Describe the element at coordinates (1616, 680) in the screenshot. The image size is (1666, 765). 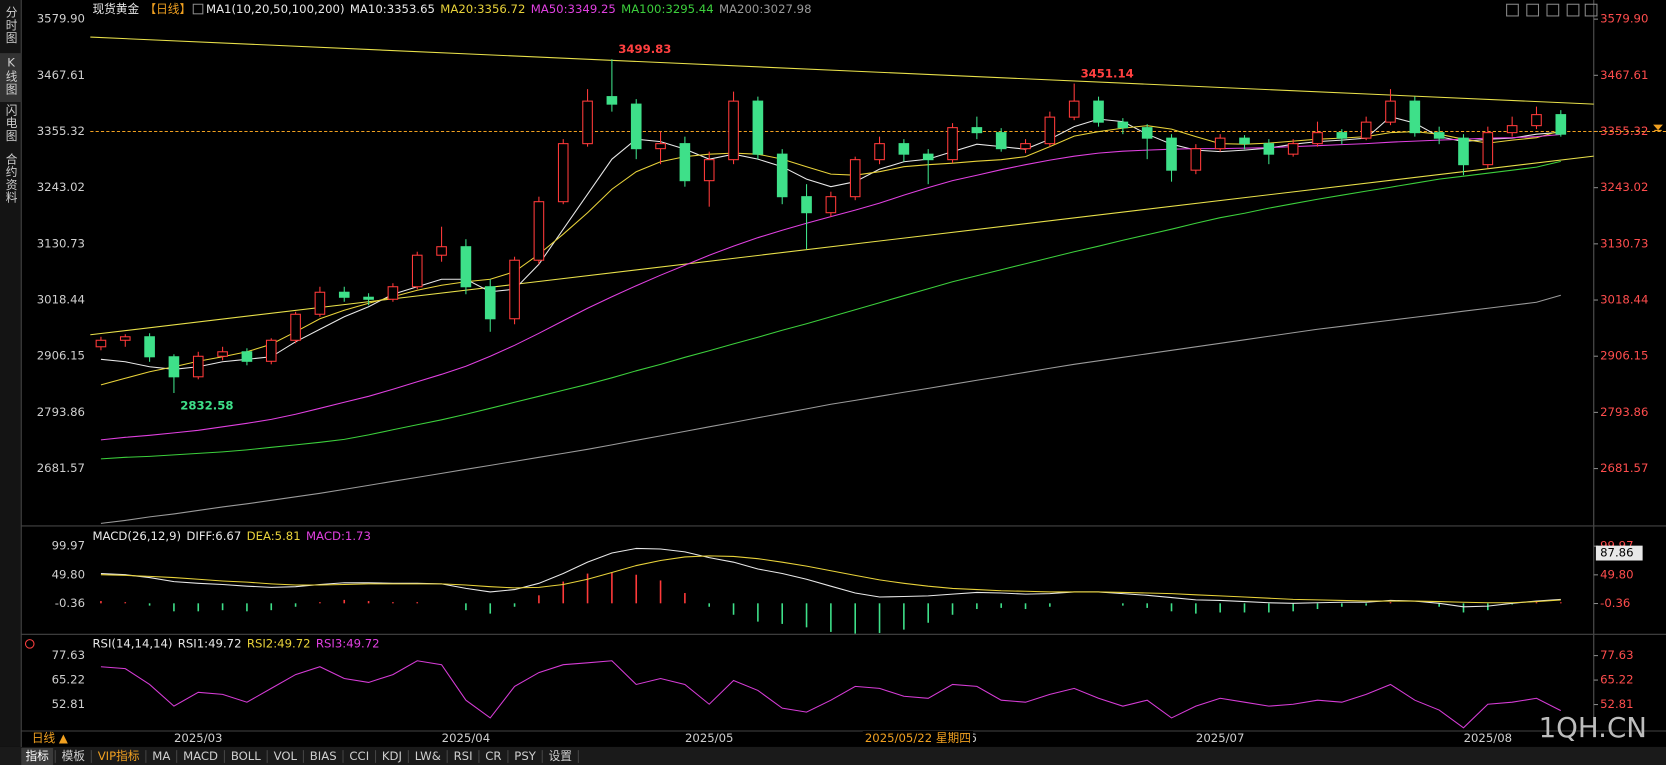
I see `y2-tick-label: 65.22` at that location.